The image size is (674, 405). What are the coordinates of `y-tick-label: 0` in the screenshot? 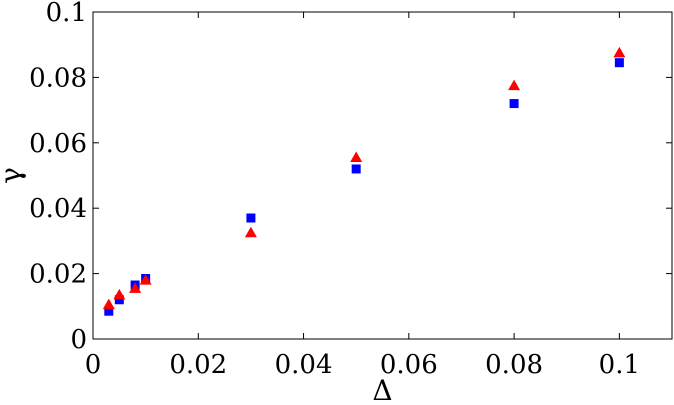 It's located at (78, 340).